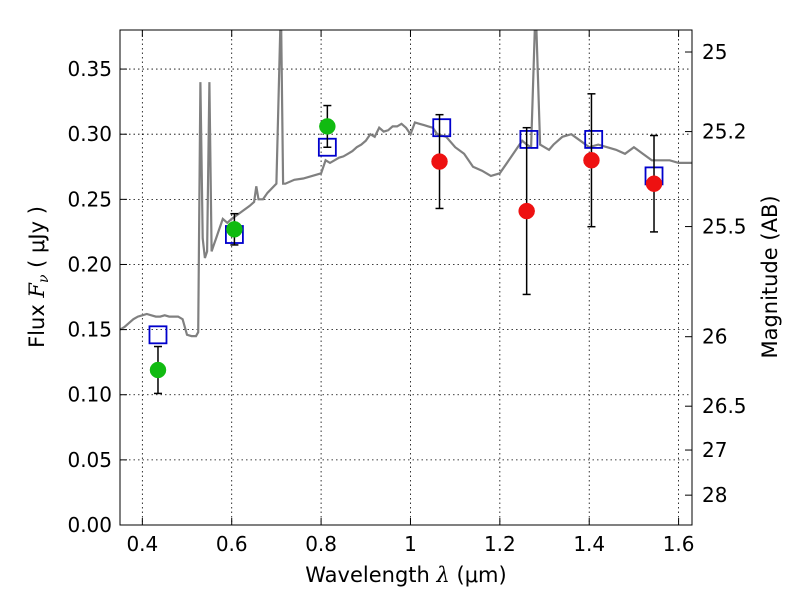 The image size is (800, 600). What do you see at coordinates (370, 575) in the screenshot?
I see `x-axis-title-prefix: Wavelength` at bounding box center [370, 575].